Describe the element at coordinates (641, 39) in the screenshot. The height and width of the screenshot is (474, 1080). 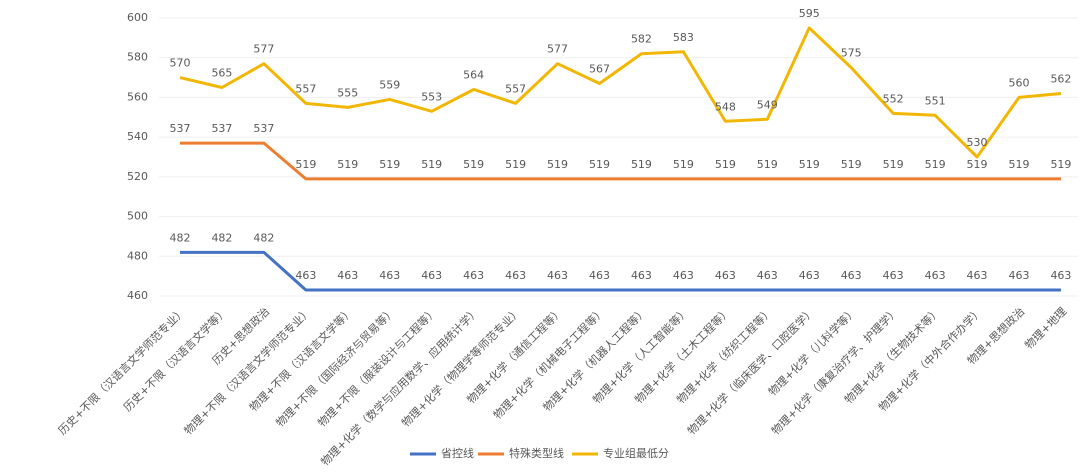
I see `data-label: 582` at that location.